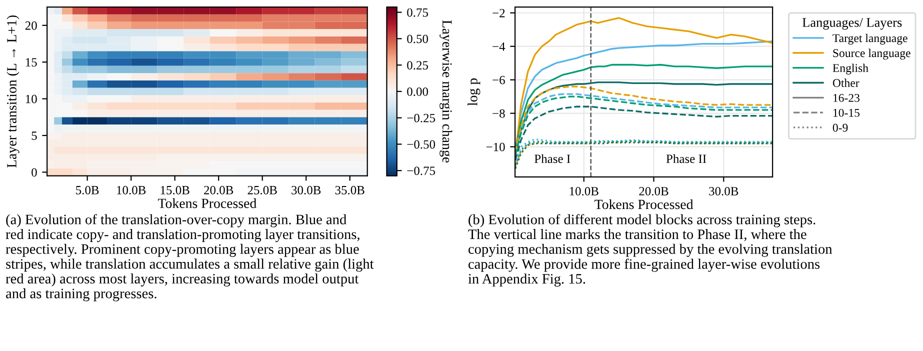 This screenshot has height=351, width=923. I want to click on color-bar-label: −0.50, so click(421, 144).